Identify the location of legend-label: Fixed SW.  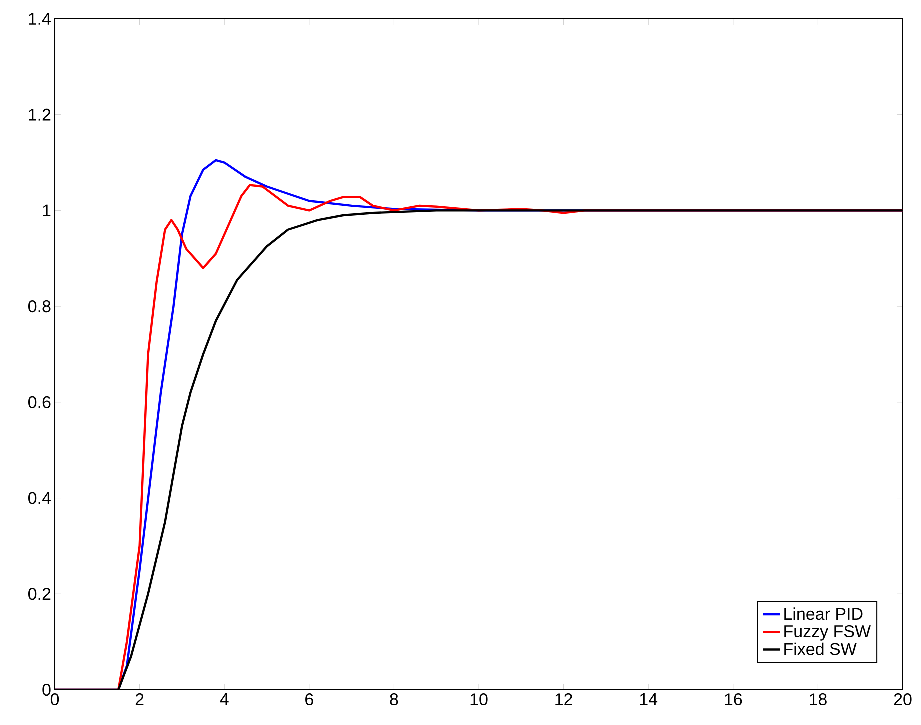
(820, 649).